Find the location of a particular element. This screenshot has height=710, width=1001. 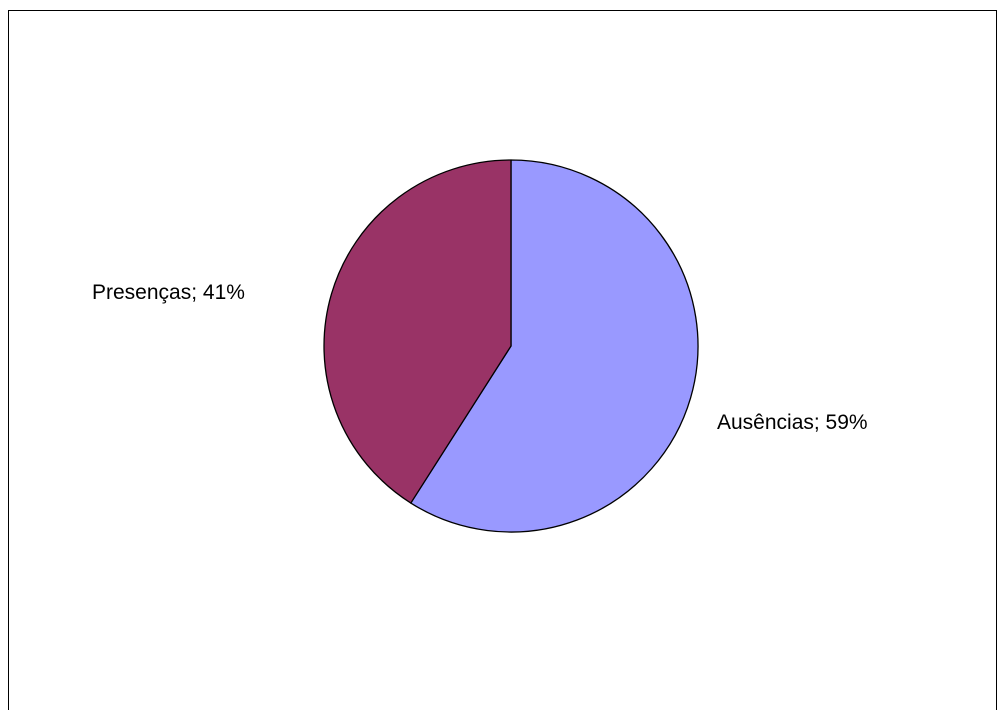

data-label-ausencias: Ausências; 59% is located at coordinates (792, 422).